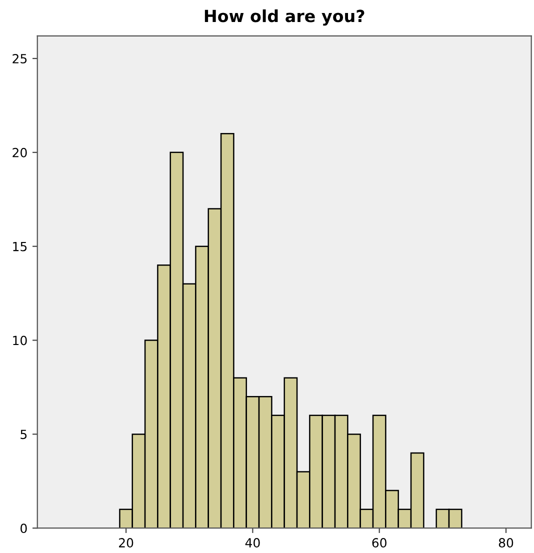  What do you see at coordinates (20, 341) in the screenshot?
I see `y-tick-label: 10` at bounding box center [20, 341].